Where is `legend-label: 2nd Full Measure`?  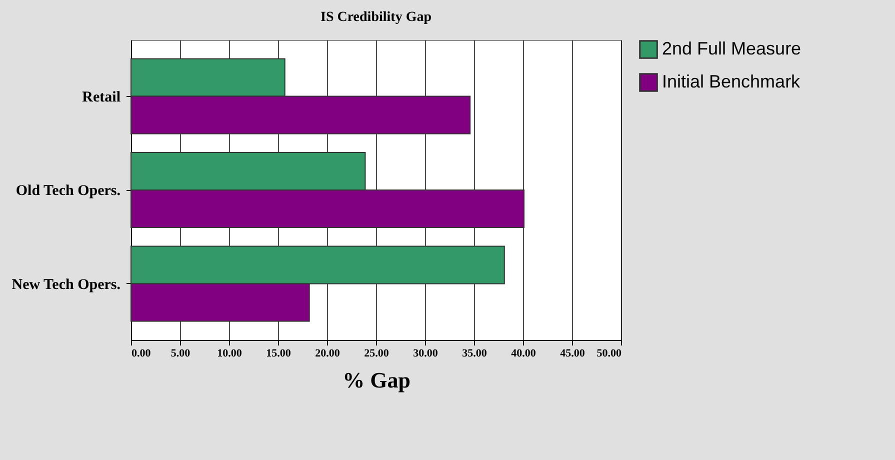
legend-label: 2nd Full Measure is located at coordinates (732, 48).